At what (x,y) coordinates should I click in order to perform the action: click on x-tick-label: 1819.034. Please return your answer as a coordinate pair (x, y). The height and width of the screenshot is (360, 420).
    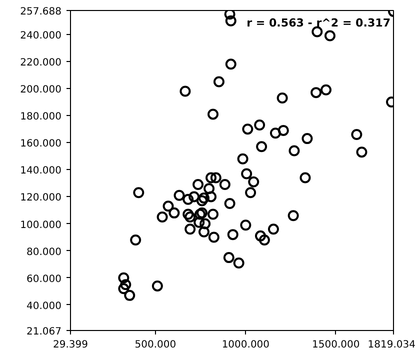
    Looking at the image, I should click on (392, 345).